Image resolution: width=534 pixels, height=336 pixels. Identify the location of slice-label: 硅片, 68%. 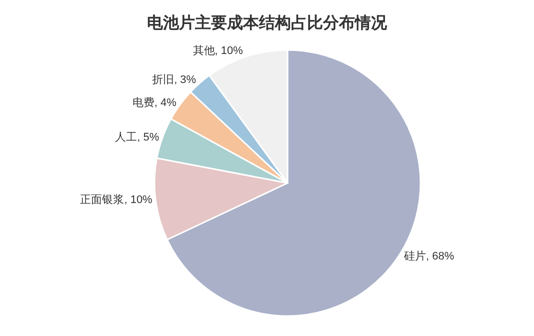
(428, 256).